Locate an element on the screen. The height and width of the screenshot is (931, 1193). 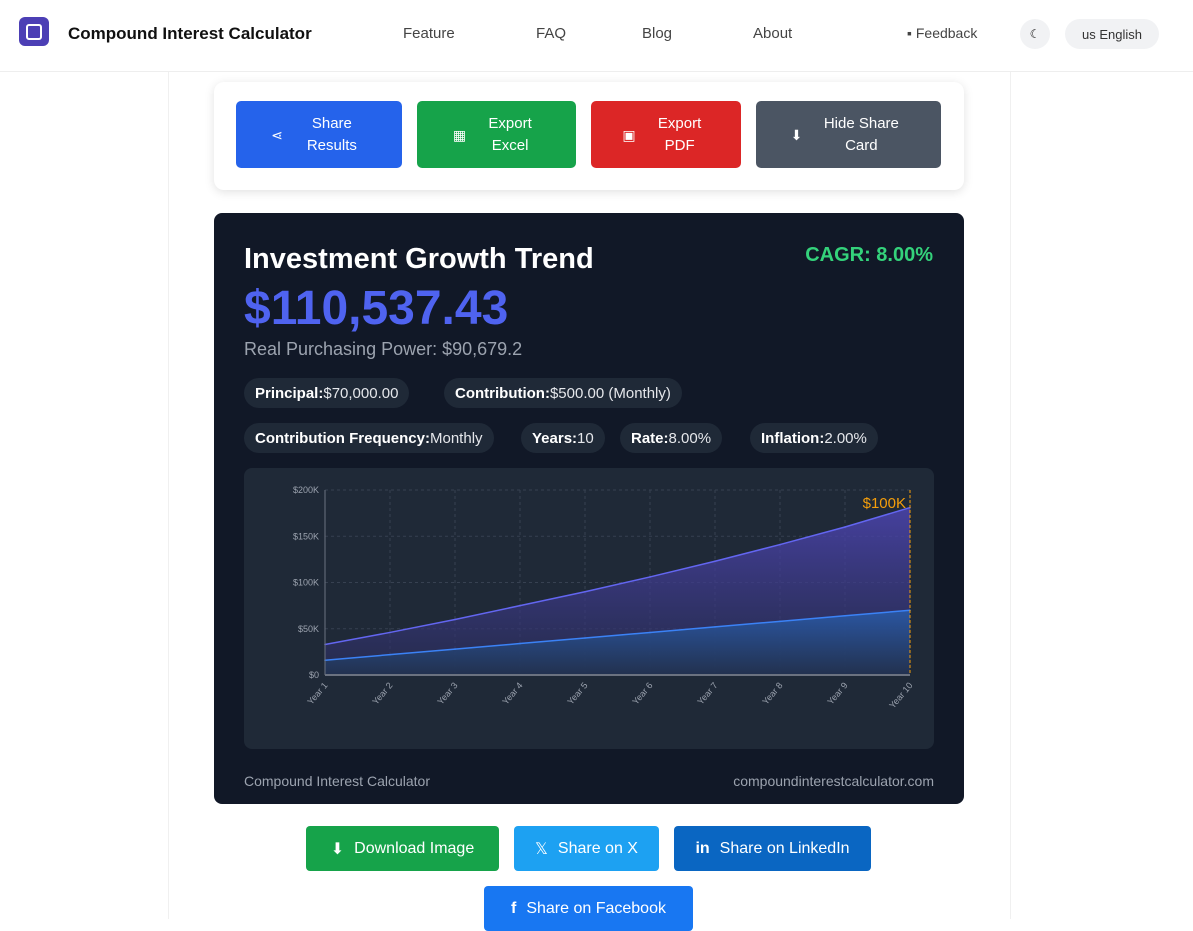
x-tick-label: Year 5 is located at coordinates (577, 693).